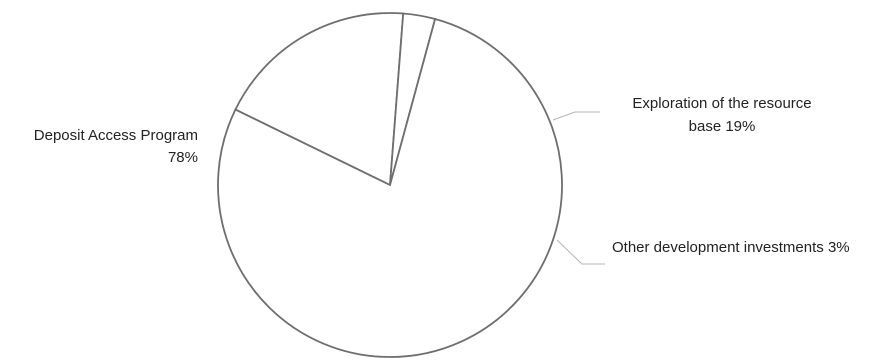  Describe the element at coordinates (580, 252) in the screenshot. I see `leader-line-other` at that location.